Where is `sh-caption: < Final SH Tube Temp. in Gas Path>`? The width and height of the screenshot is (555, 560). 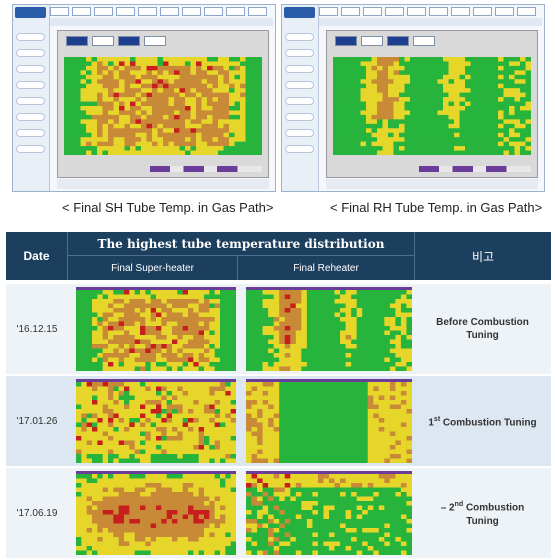 sh-caption: < Final SH Tube Temp. in Gas Path> is located at coordinates (168, 207).